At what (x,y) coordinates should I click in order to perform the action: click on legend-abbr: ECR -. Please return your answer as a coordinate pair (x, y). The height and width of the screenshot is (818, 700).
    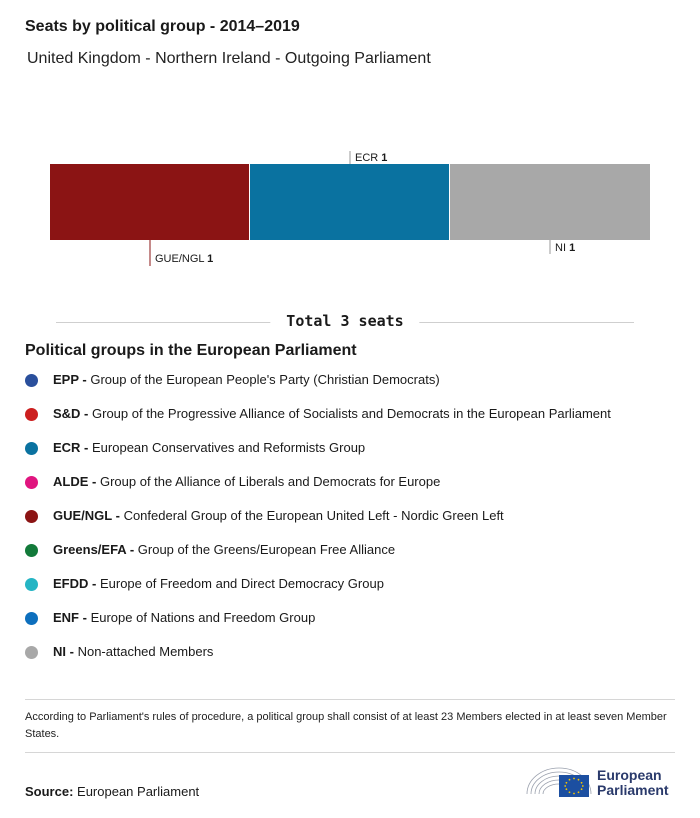
    Looking at the image, I should click on (71, 447).